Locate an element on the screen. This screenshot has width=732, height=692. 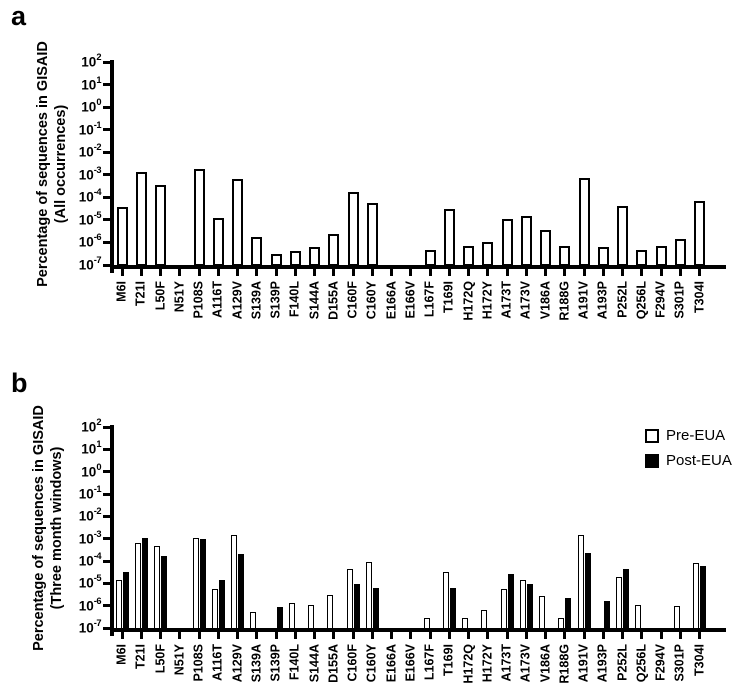
x-tick-label-text: A173T is located at coordinates (506, 663).